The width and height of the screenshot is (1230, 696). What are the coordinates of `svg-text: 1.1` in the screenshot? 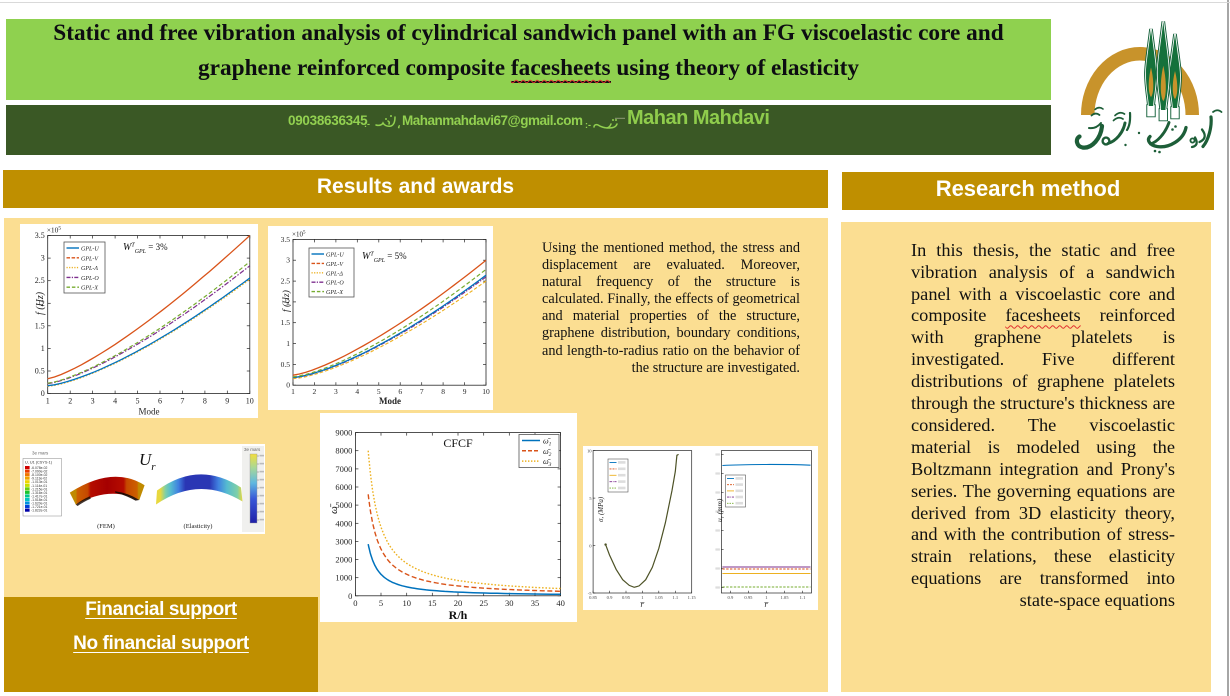 It's located at (675, 597).